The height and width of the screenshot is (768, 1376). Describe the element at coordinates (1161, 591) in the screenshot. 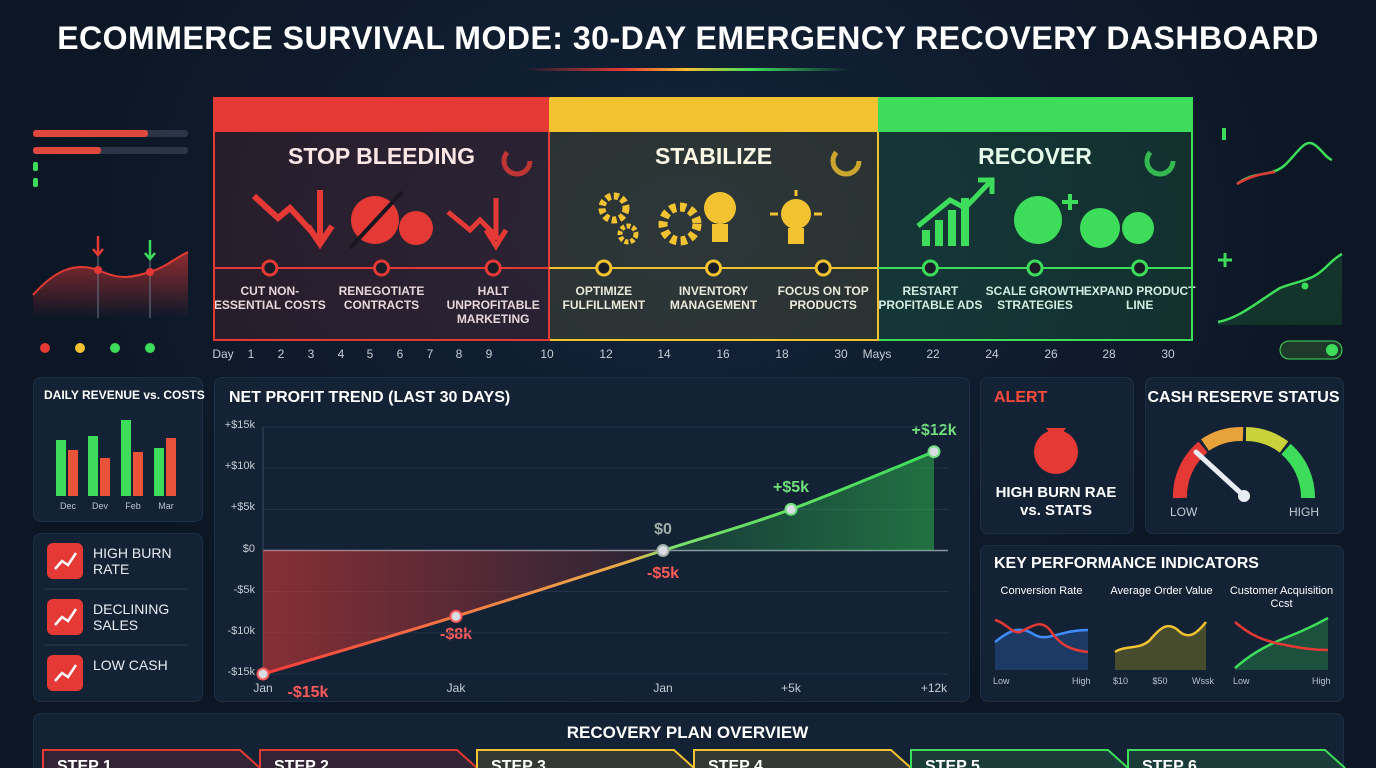

I see `kpi-title: Average Order Value` at that location.